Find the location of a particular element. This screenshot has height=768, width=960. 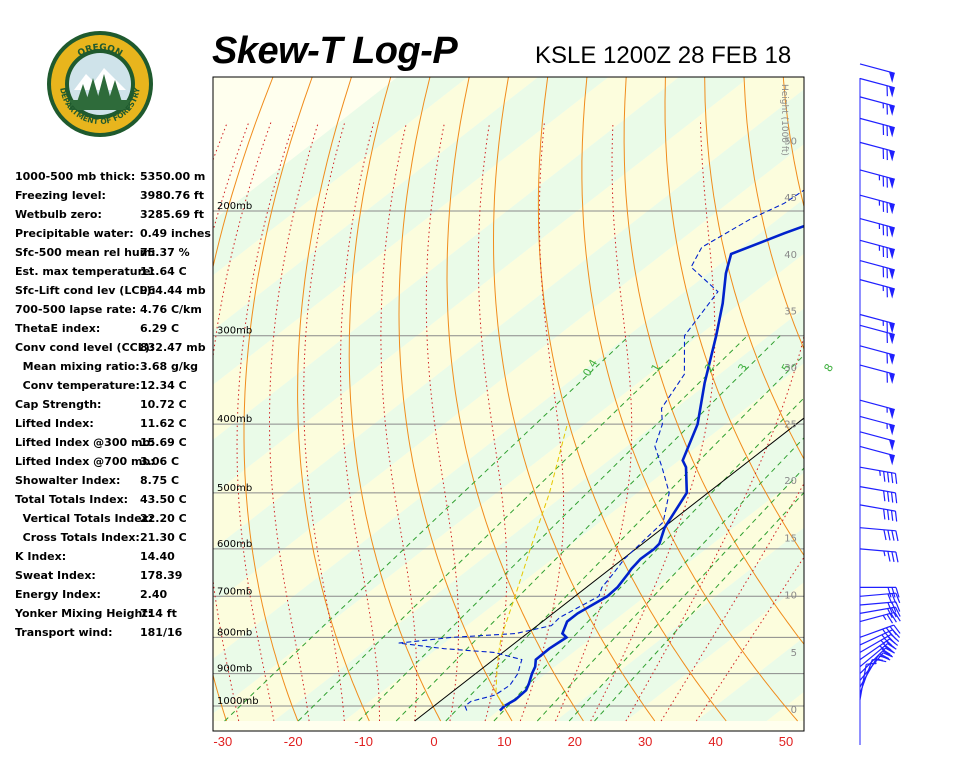

index-value: 4.76 C/km is located at coordinates (171, 309).